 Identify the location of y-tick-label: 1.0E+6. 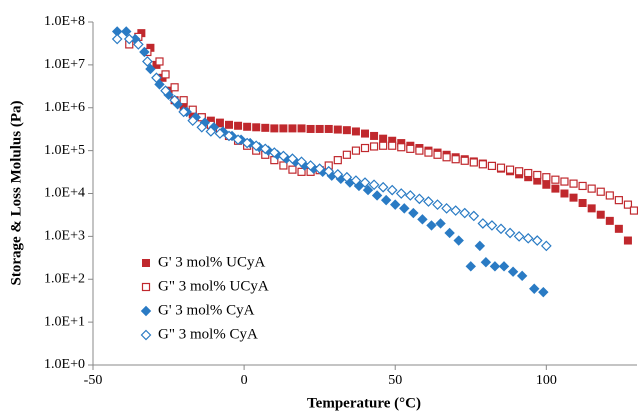
(64, 107).